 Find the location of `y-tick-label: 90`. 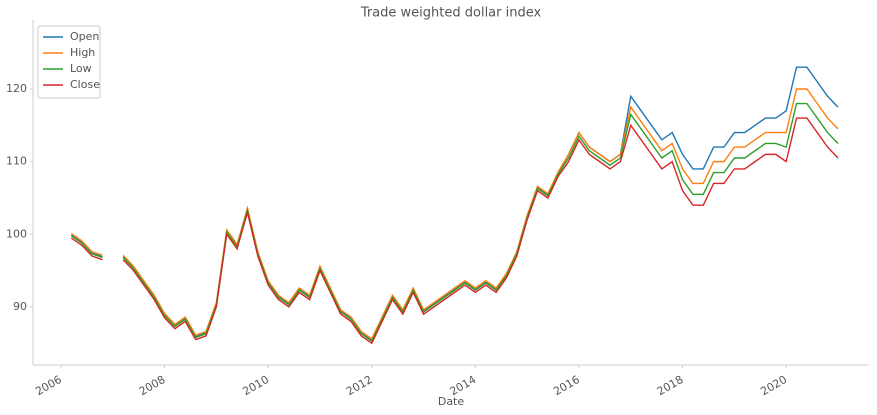

y-tick-label: 90 is located at coordinates (20, 306).